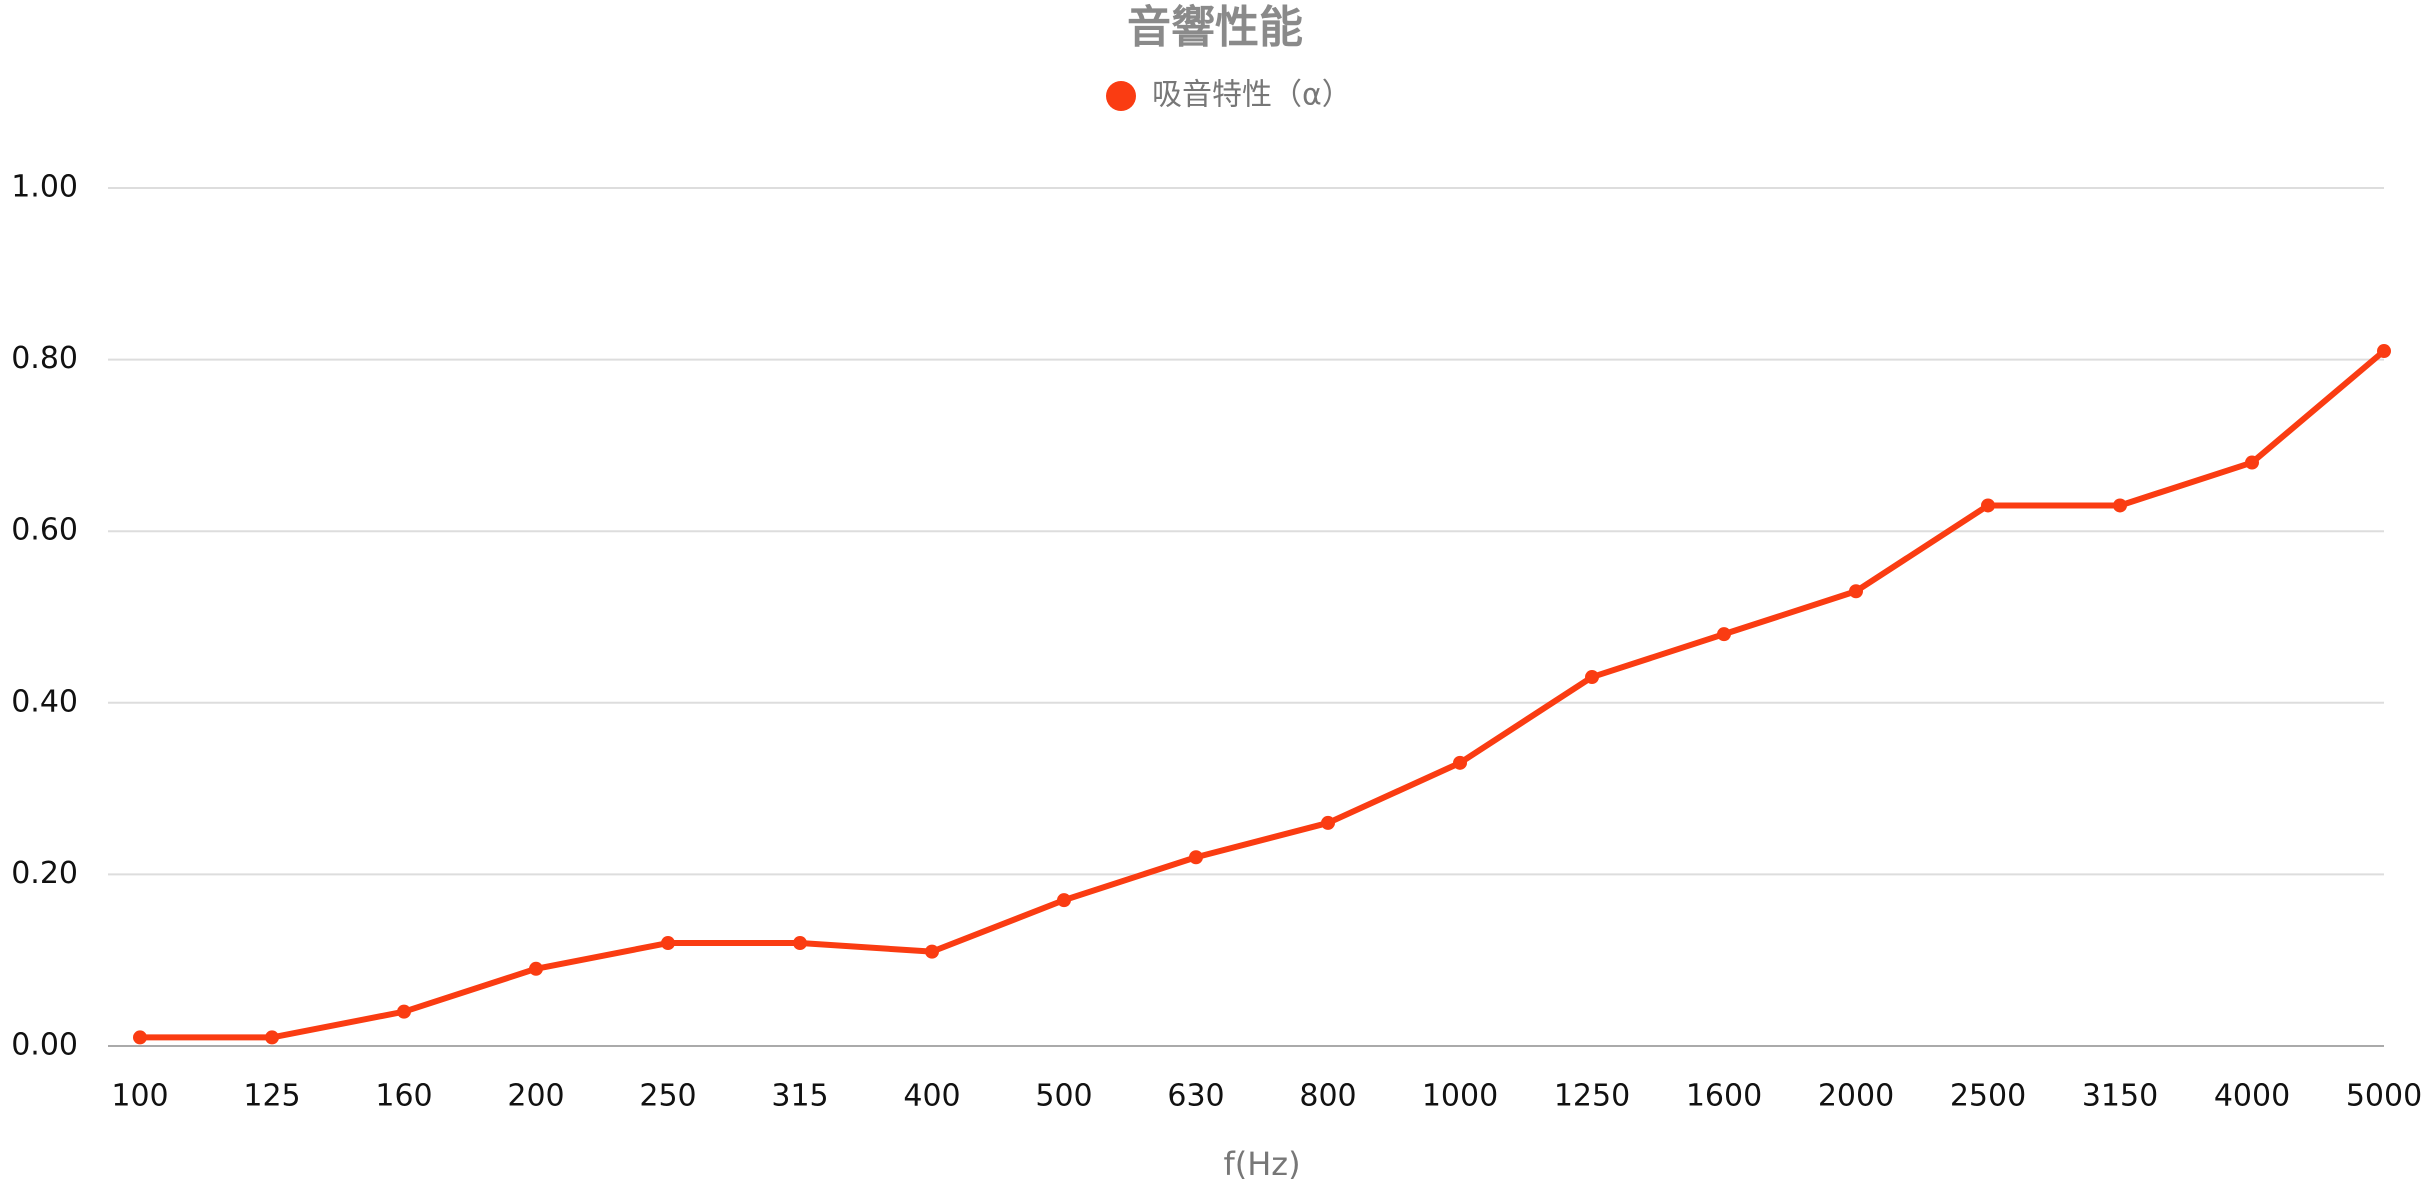  I want to click on x-tick-label: 500, so click(1063, 1096).